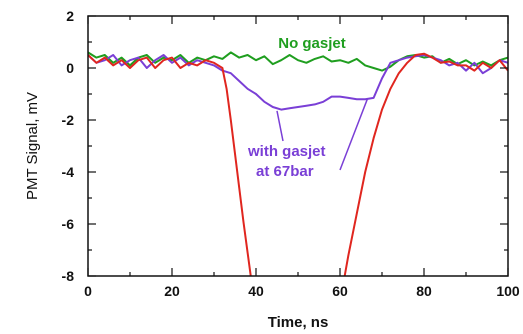 Image resolution: width=523 pixels, height=334 pixels. Describe the element at coordinates (340, 291) in the screenshot. I see `x-tick-label: 60` at that location.